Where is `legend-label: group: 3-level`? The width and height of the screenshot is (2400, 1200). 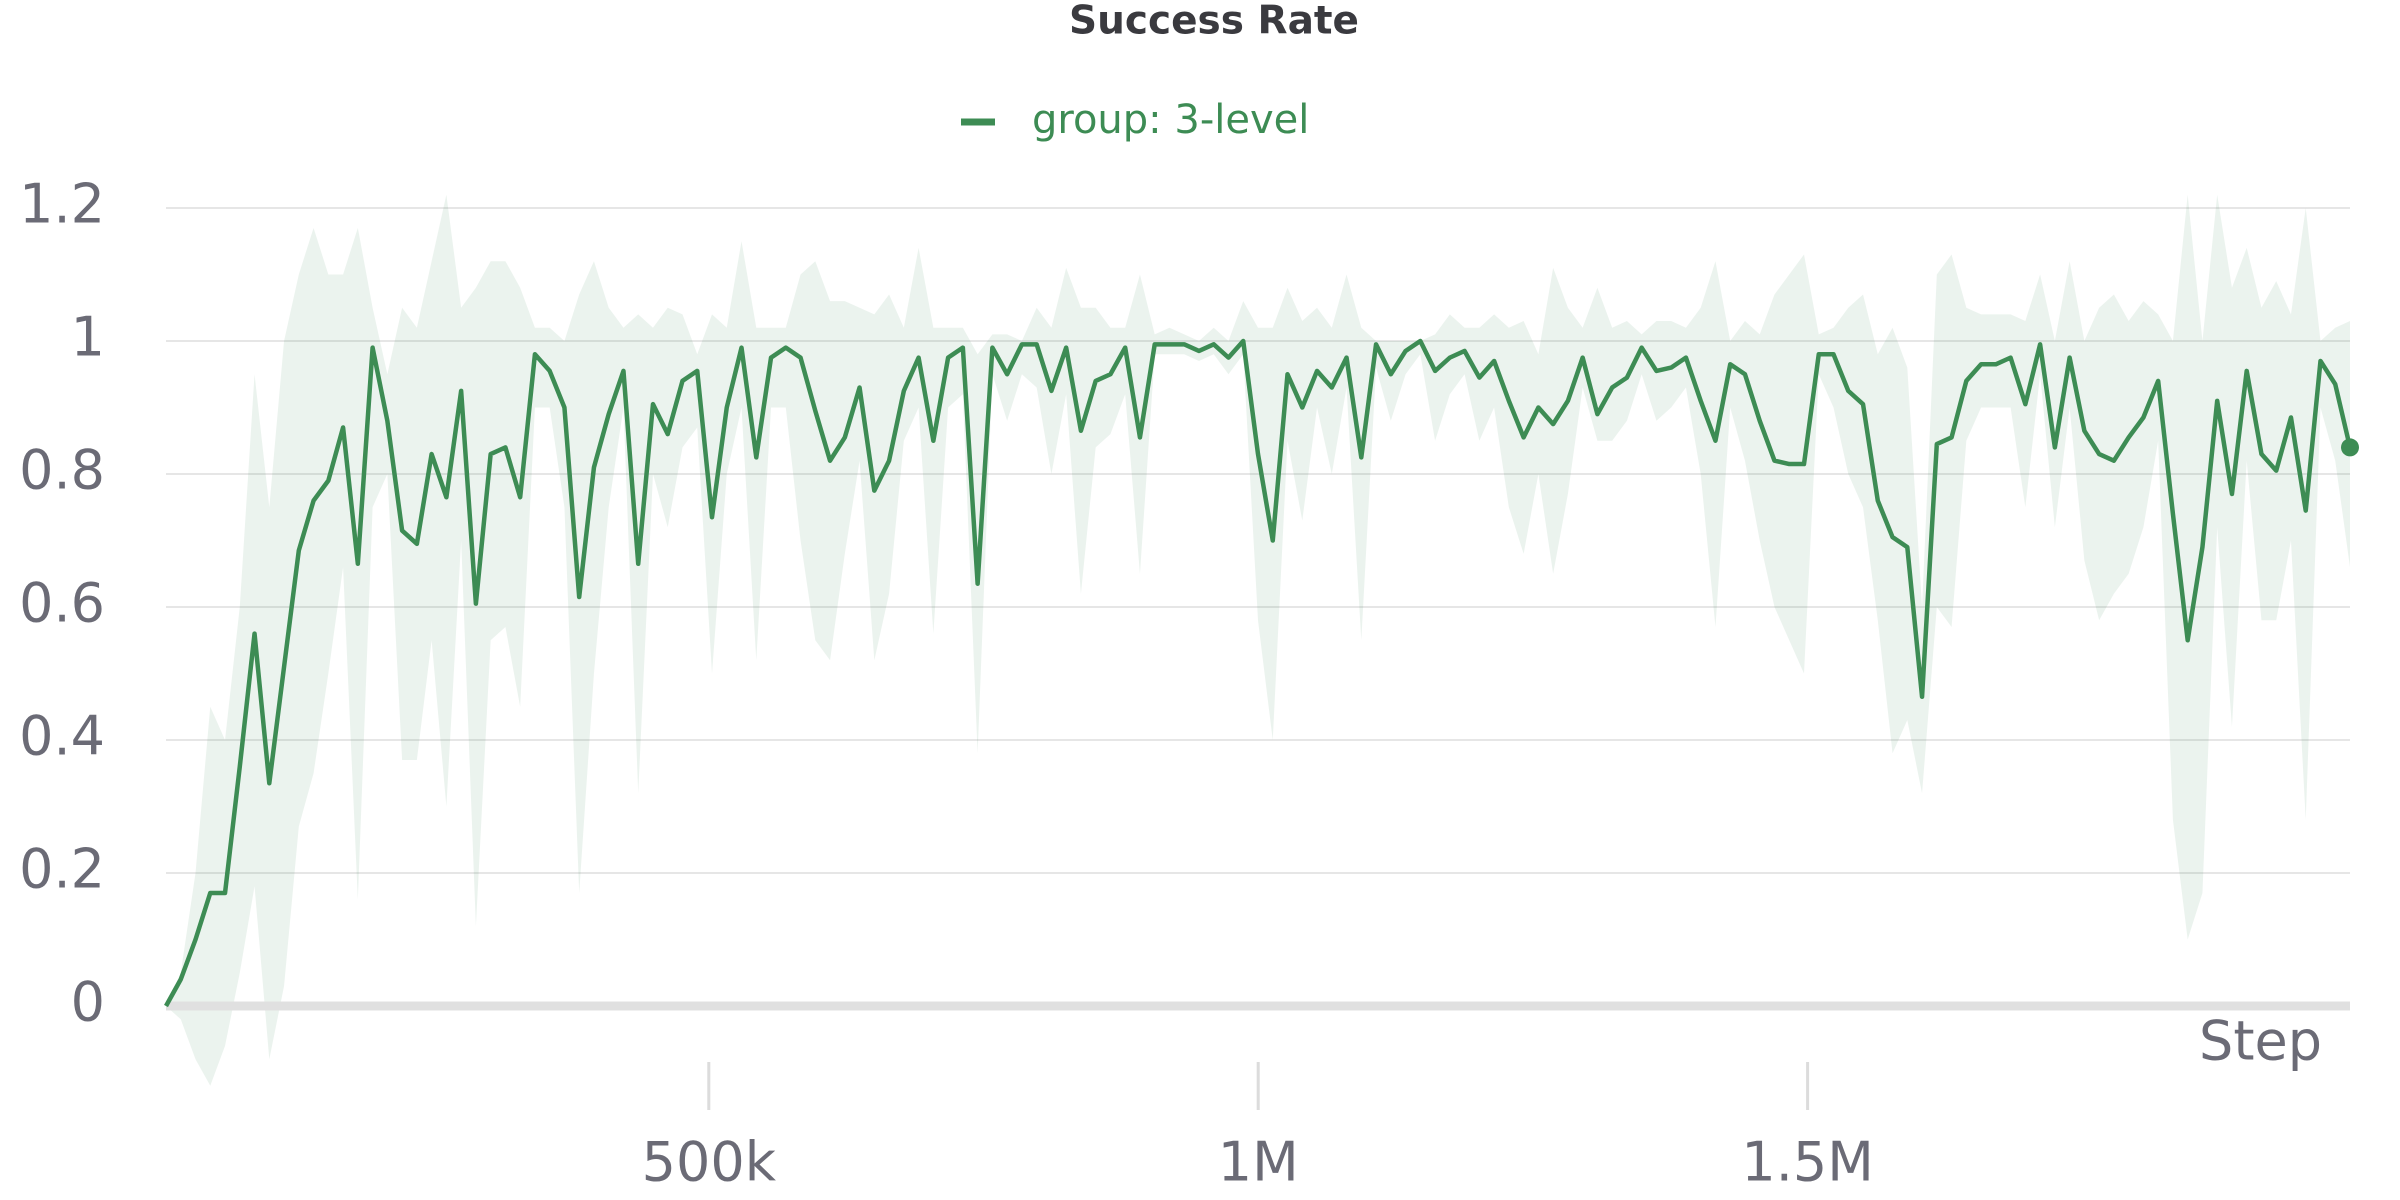
legend-label: group: 3-level is located at coordinates (1170, 120).